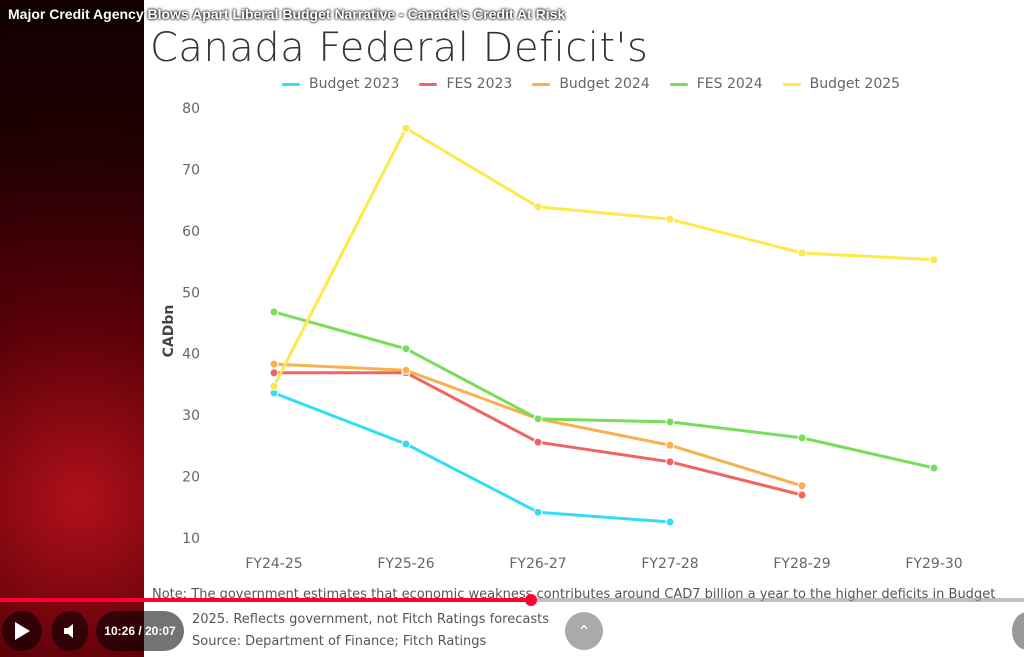 The image size is (1024, 657). Describe the element at coordinates (604, 84) in the screenshot. I see `legend-label: Budget 2024` at that location.